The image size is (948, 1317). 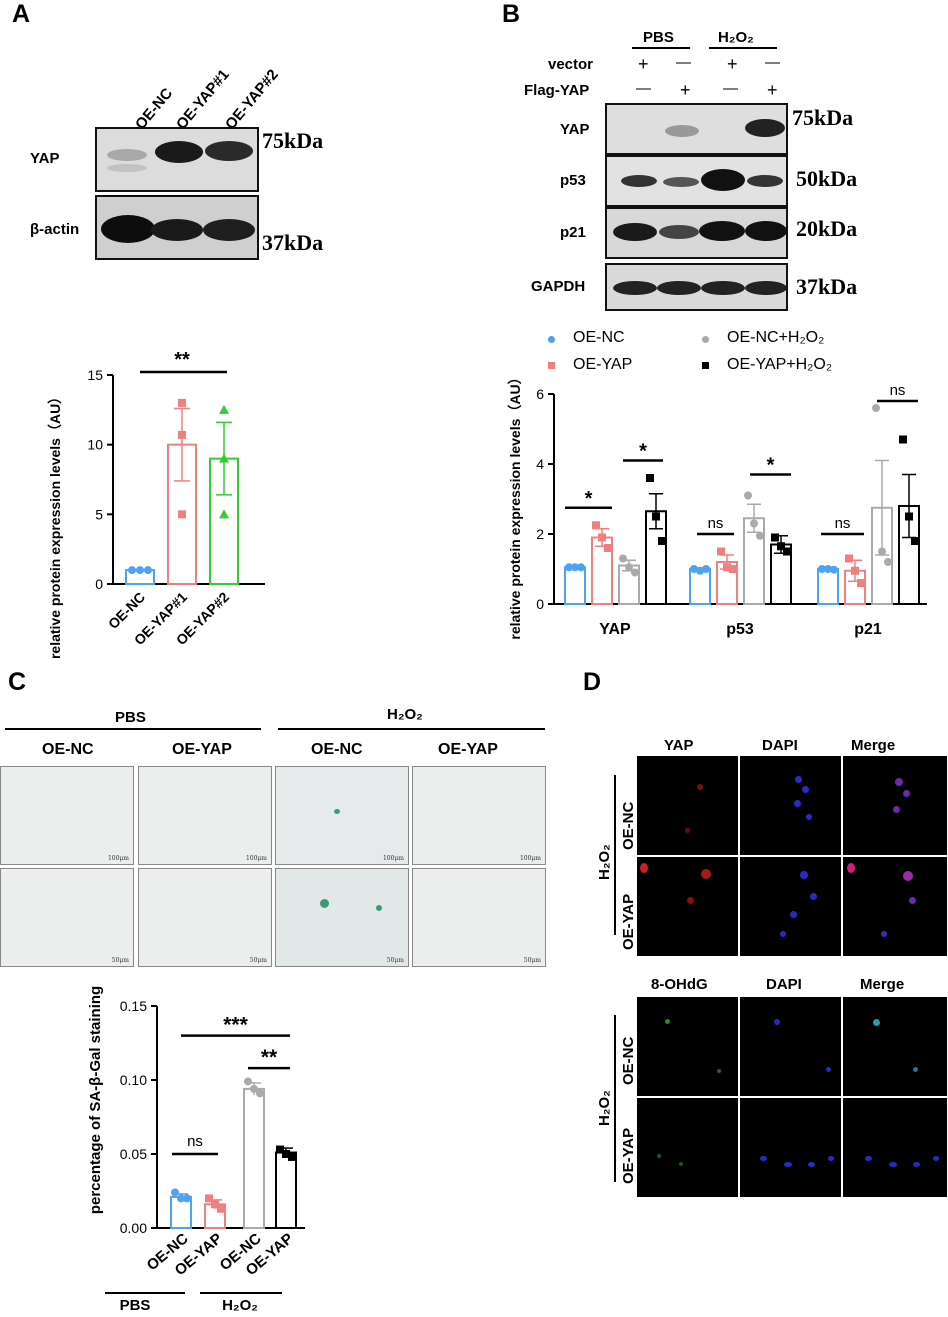 What do you see at coordinates (557, 90) in the screenshot?
I see `treatment-label: Flag-YAP` at bounding box center [557, 90].